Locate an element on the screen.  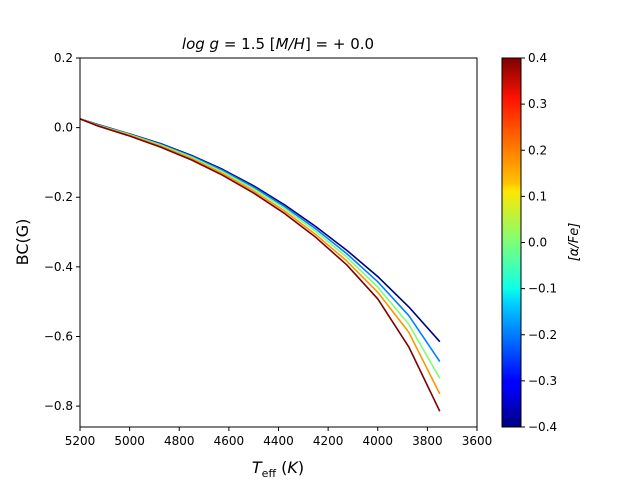
x-tick-label: 5000 is located at coordinates (129, 441).